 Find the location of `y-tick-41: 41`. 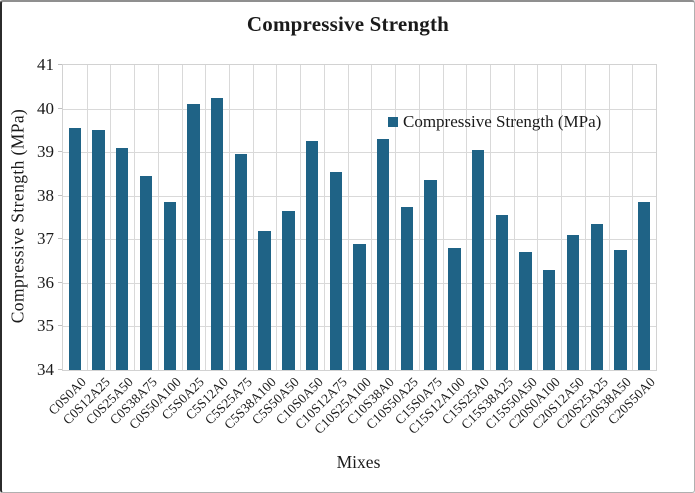

y-tick-41: 41 is located at coordinates (45, 64).